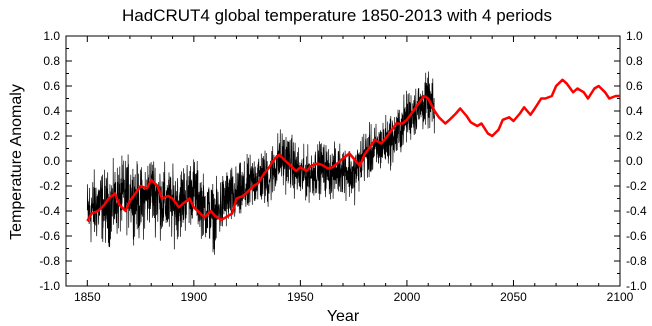 This screenshot has height=326, width=652. I want to click on y-tick-label-left: -0.4, so click(49, 211).